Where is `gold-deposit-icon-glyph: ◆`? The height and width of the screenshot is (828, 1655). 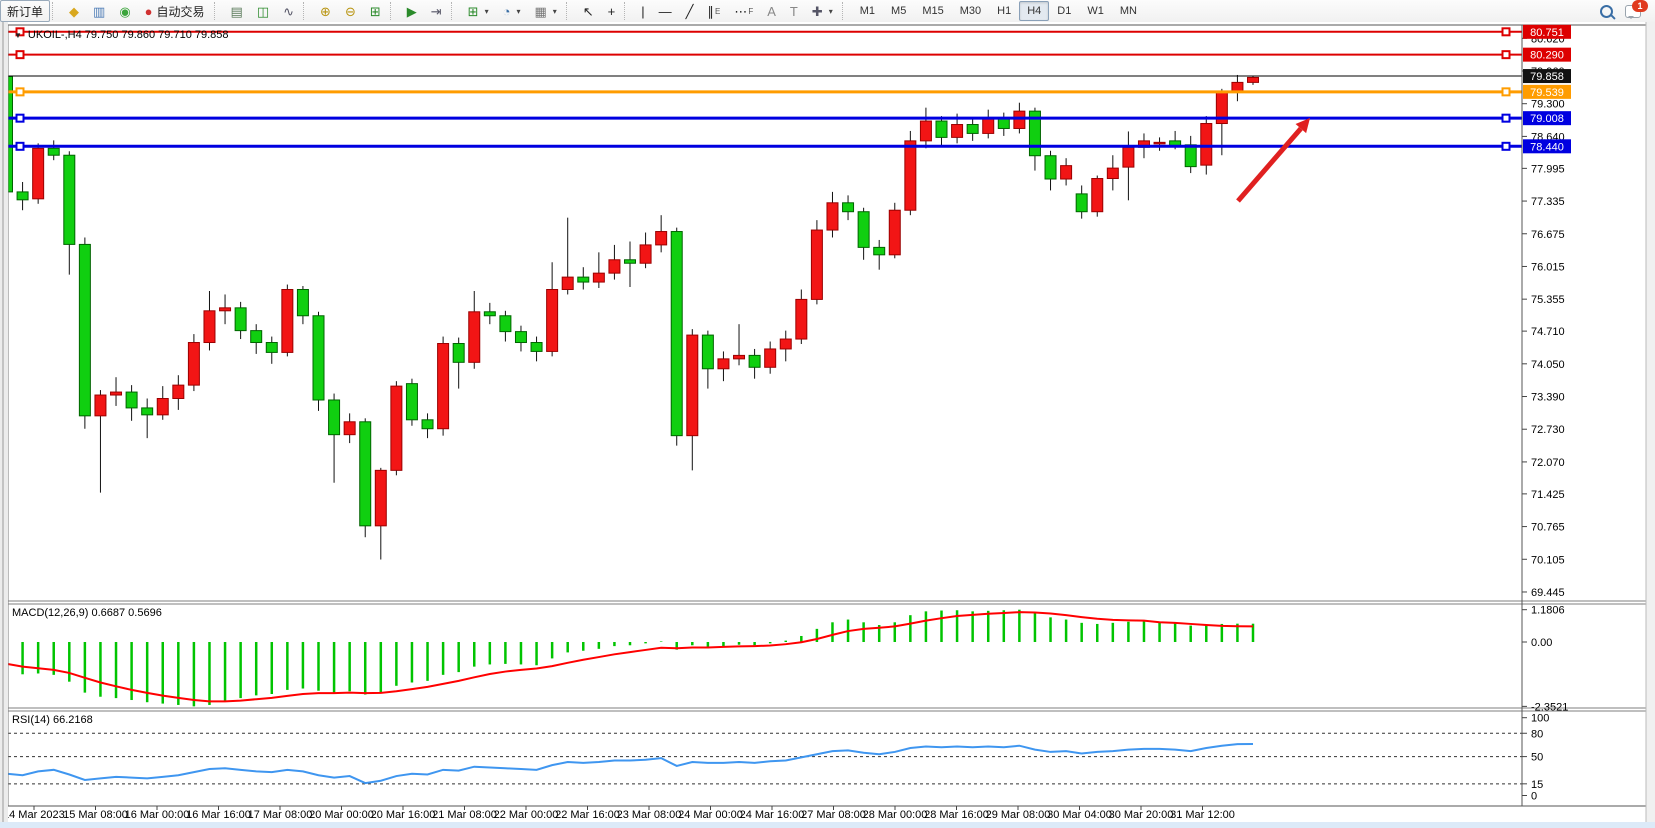
gold-deposit-icon-glyph: ◆ is located at coordinates (74, 11).